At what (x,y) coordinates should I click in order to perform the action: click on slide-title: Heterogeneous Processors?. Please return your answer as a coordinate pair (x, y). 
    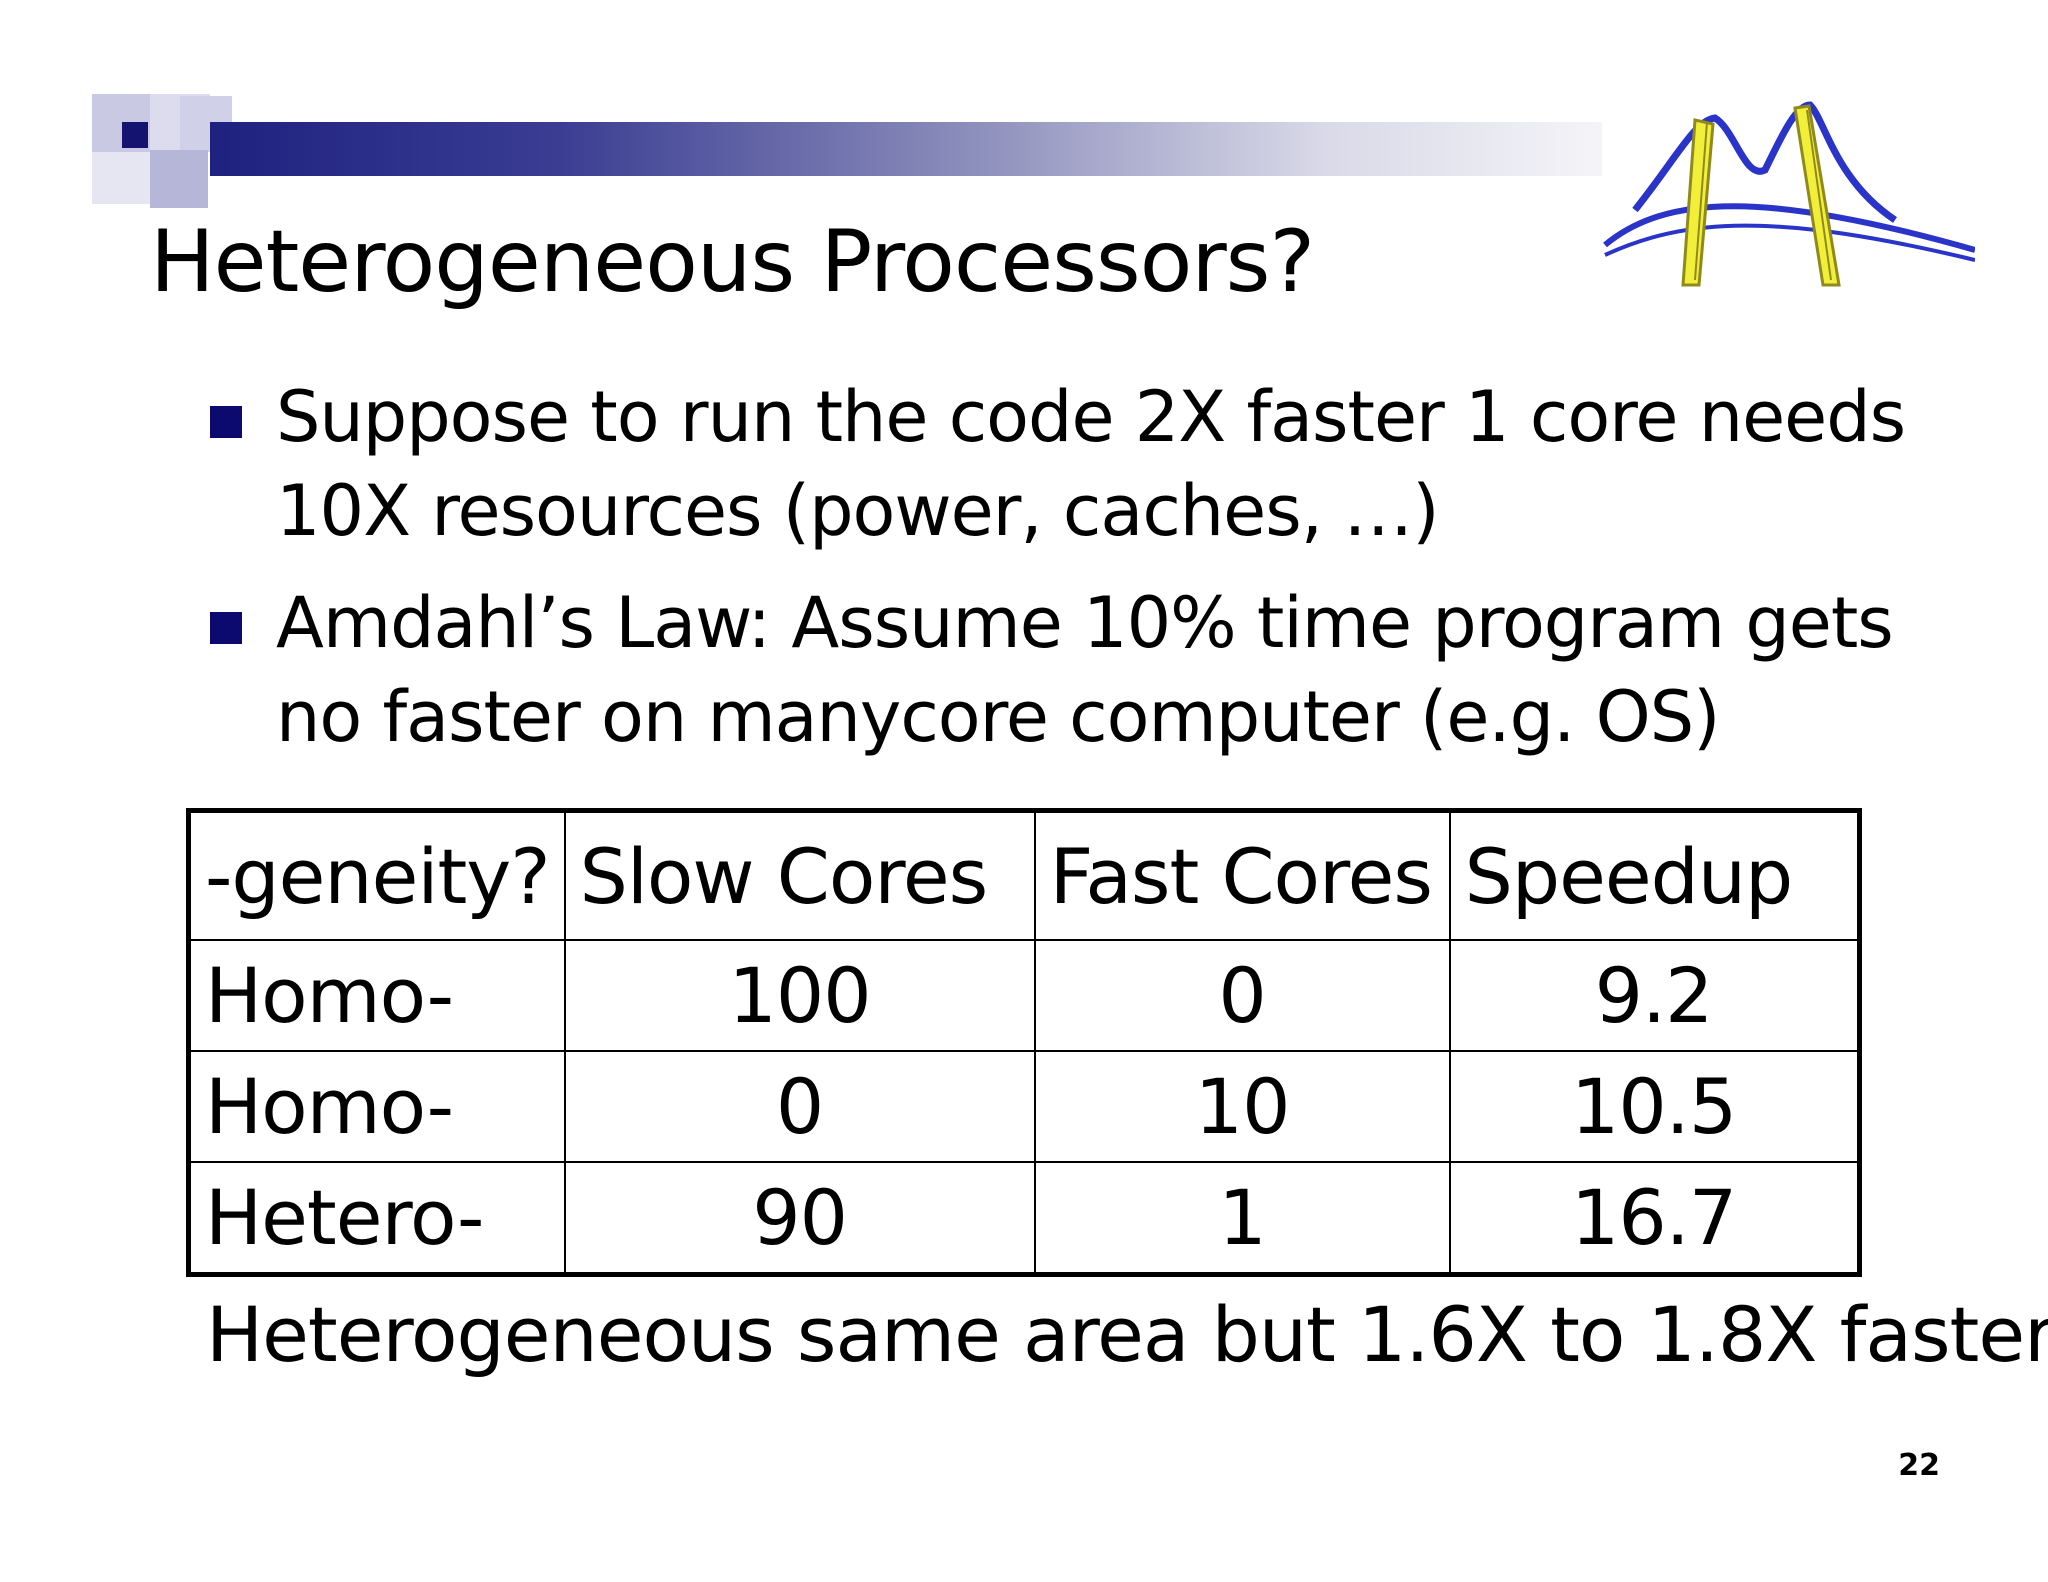
    Looking at the image, I should click on (732, 262).